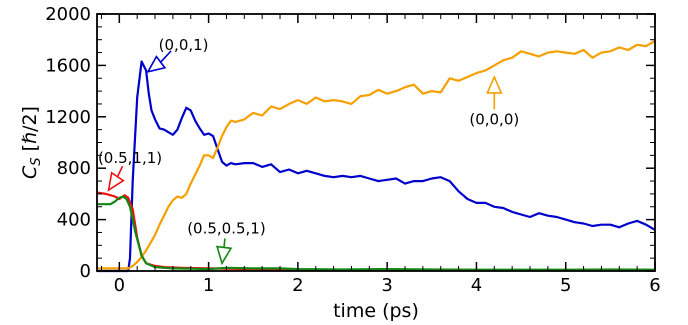 This screenshot has width=688, height=325. Describe the element at coordinates (30, 131) in the screenshot. I see `y-axis-label-unit: [ℏ/2]` at that location.